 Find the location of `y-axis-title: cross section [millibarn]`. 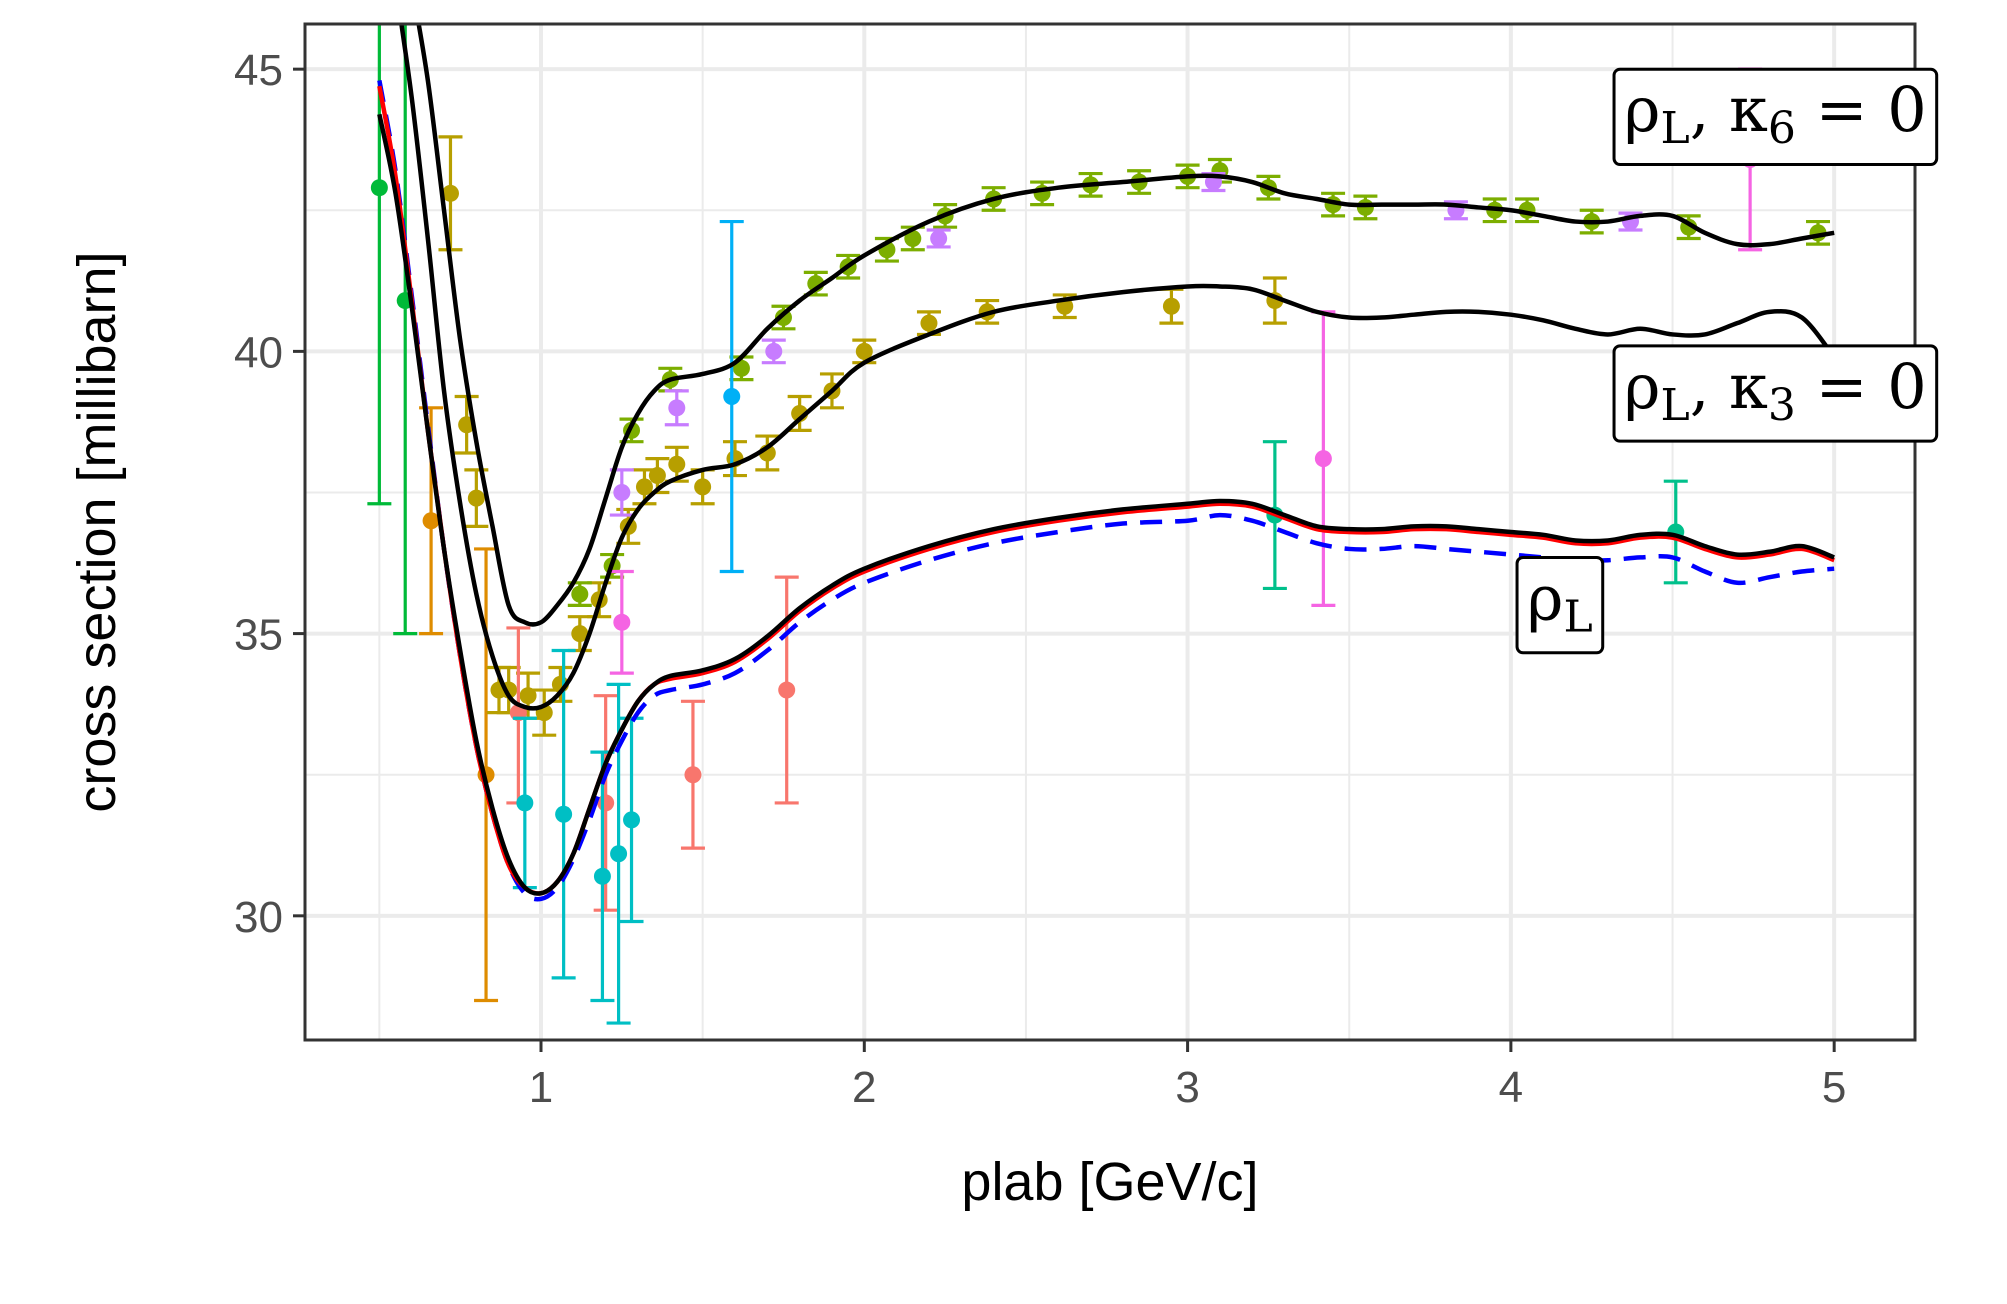

y-axis-title: cross section [millibarn] is located at coordinates (97, 531).